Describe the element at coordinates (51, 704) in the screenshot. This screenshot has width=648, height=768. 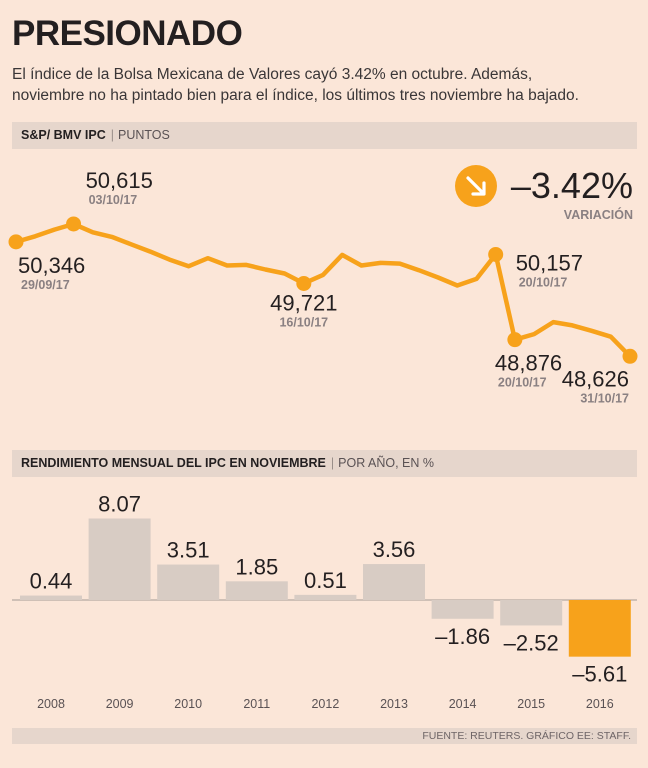
I see `x-tick-label: 2008` at that location.